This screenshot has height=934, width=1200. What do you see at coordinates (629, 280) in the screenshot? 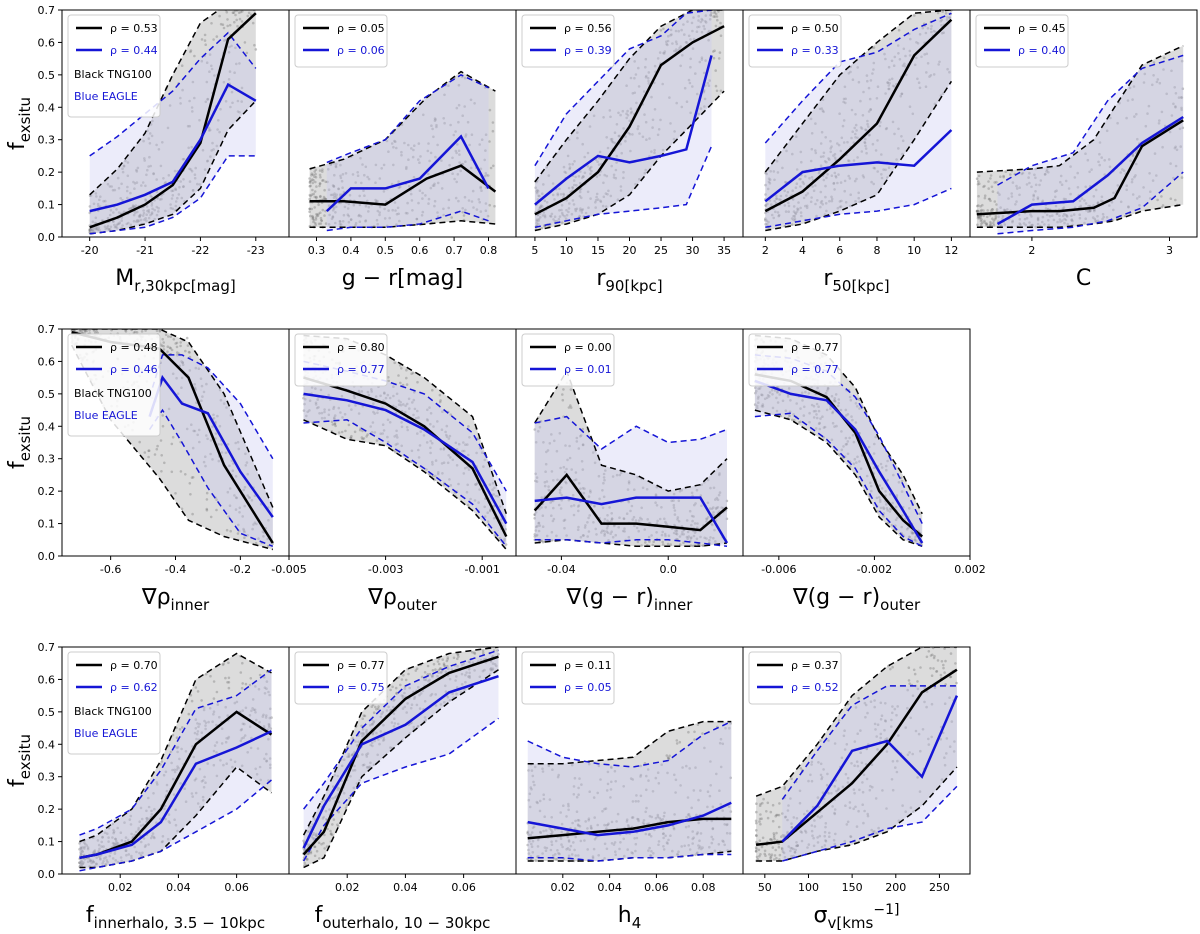
I see `x-axis-label: r90[kpc]` at bounding box center [629, 280].